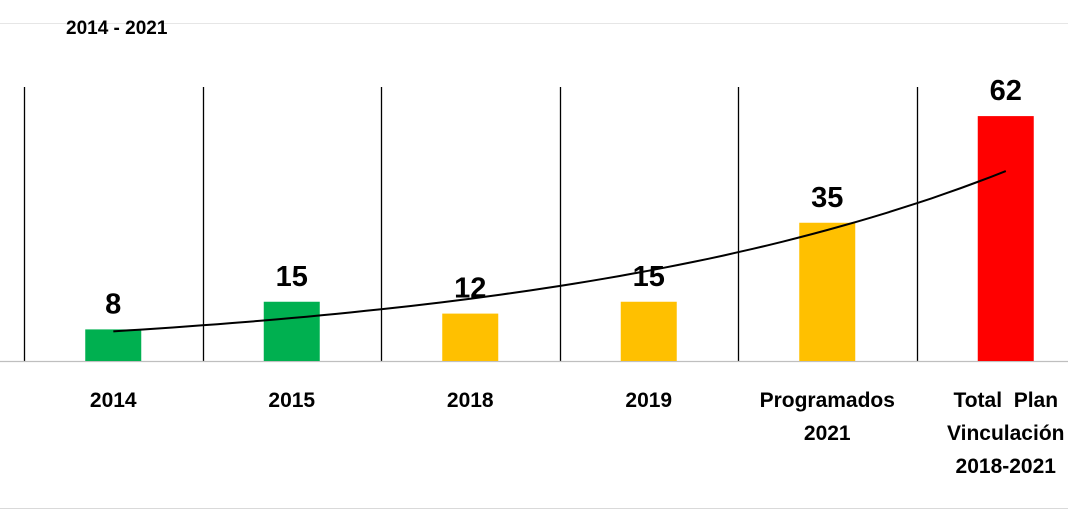 The height and width of the screenshot is (513, 1068). Describe the element at coordinates (1005, 433) in the screenshot. I see `category-label: Vinculación` at that location.